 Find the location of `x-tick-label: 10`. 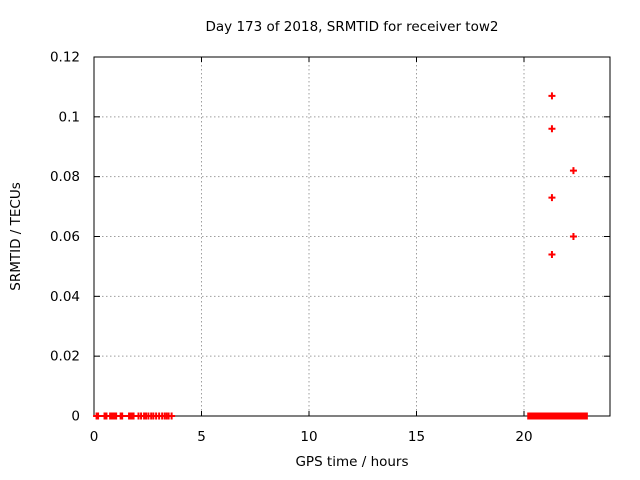

x-tick-label: 10 is located at coordinates (308, 437).